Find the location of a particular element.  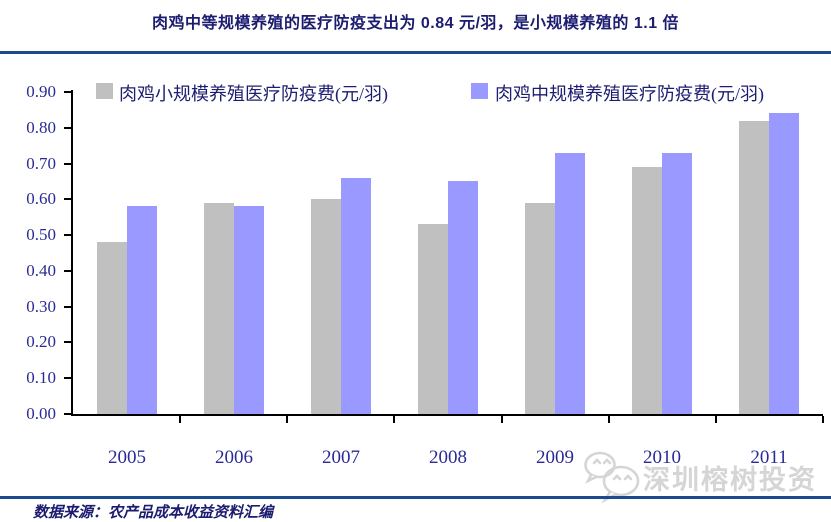

bar-small-scale-2005 is located at coordinates (112, 328).